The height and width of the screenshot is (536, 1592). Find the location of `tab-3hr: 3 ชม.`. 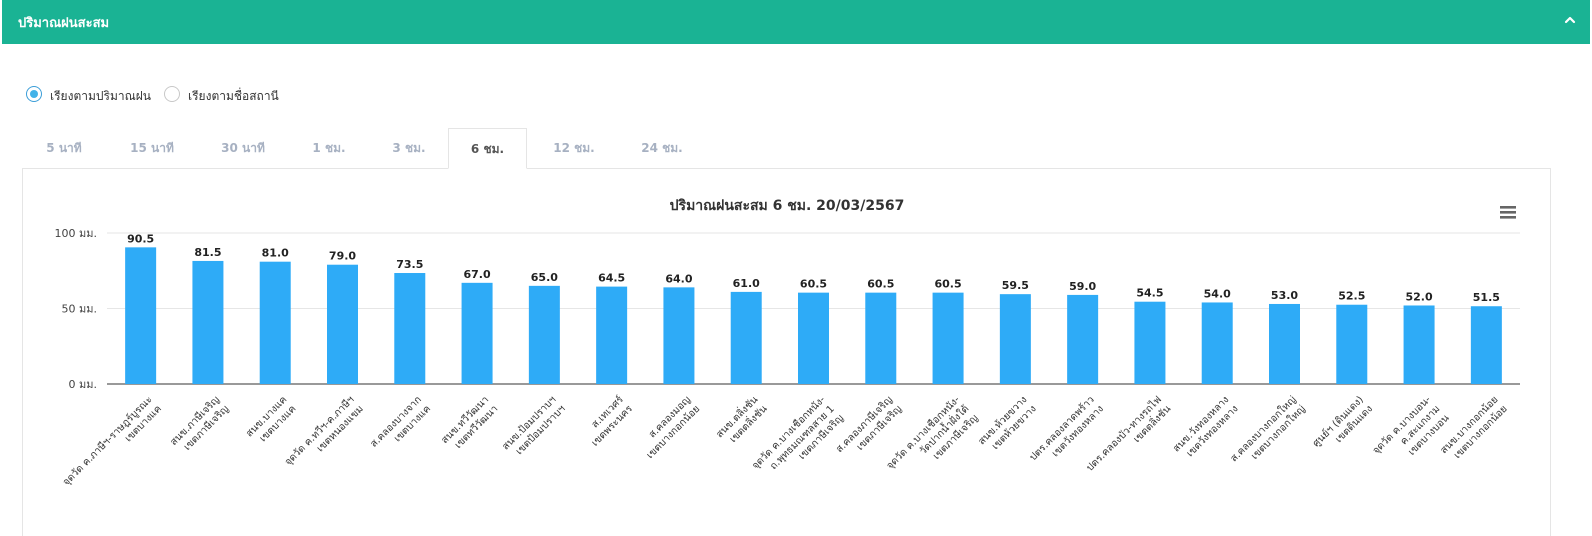

tab-3hr: 3 ชม. is located at coordinates (409, 148).